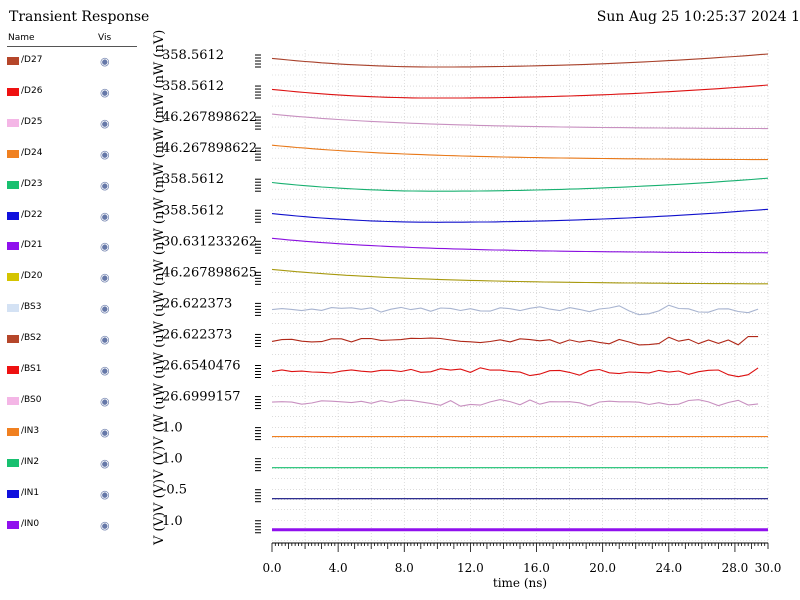 The height and width of the screenshot is (600, 800). What do you see at coordinates (201, 397) in the screenshot?
I see `series-value-label: 26.6999157` at bounding box center [201, 397].